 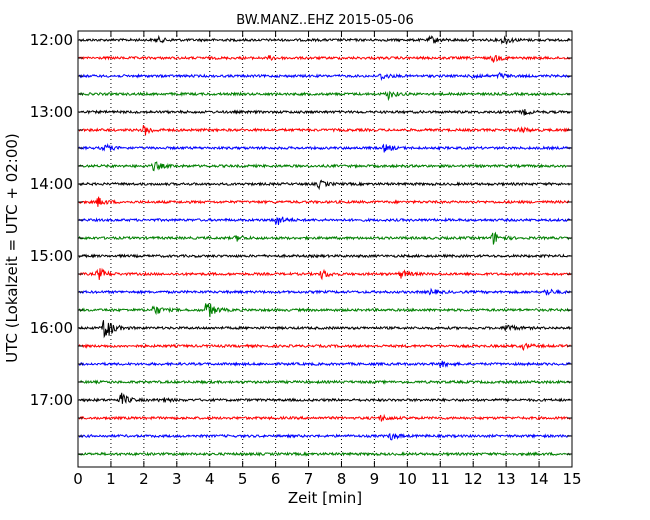 What do you see at coordinates (375, 479) in the screenshot?
I see `x-tick-label: 9` at bounding box center [375, 479].